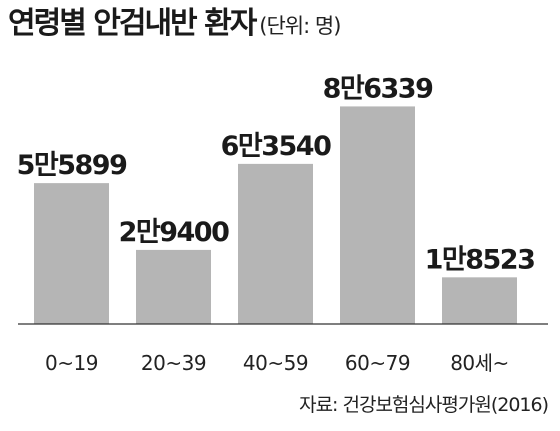  I want to click on x-tick-label-2: 40~59, so click(275, 363).